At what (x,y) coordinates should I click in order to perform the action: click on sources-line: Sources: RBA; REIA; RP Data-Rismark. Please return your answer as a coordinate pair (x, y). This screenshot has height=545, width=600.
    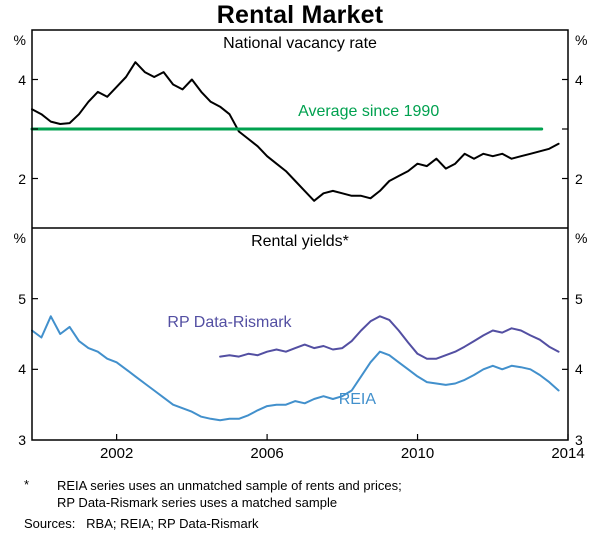
    Looking at the image, I should click on (141, 523).